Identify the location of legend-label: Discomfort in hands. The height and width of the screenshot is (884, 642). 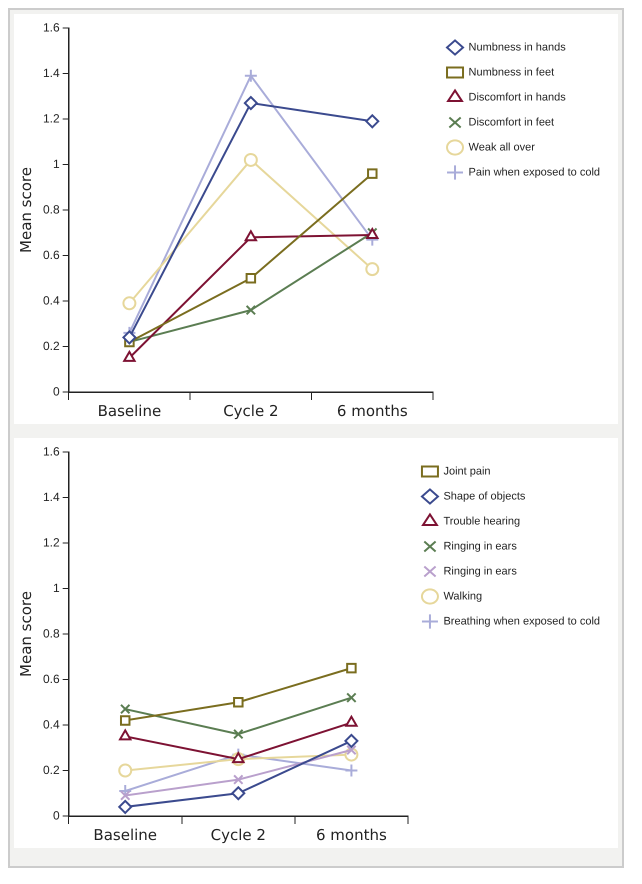
(517, 98).